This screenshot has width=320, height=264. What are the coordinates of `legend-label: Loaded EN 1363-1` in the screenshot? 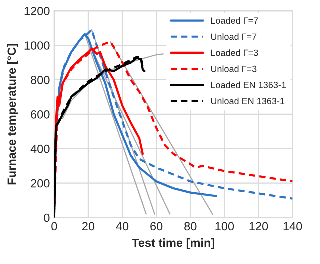 It's located at (248, 85).